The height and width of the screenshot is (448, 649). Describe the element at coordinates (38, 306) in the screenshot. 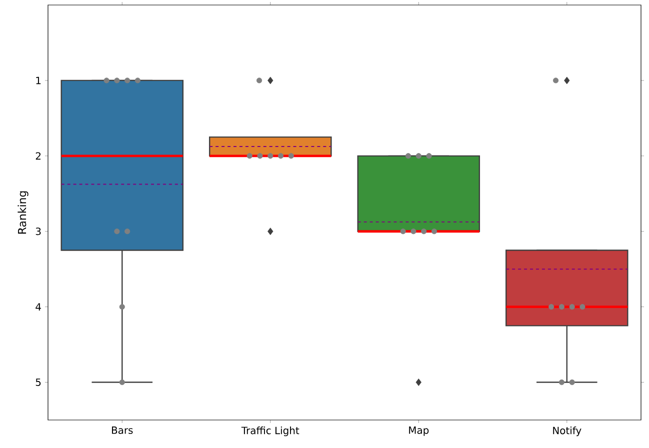

I see `y-tick-label: 4` at that location.